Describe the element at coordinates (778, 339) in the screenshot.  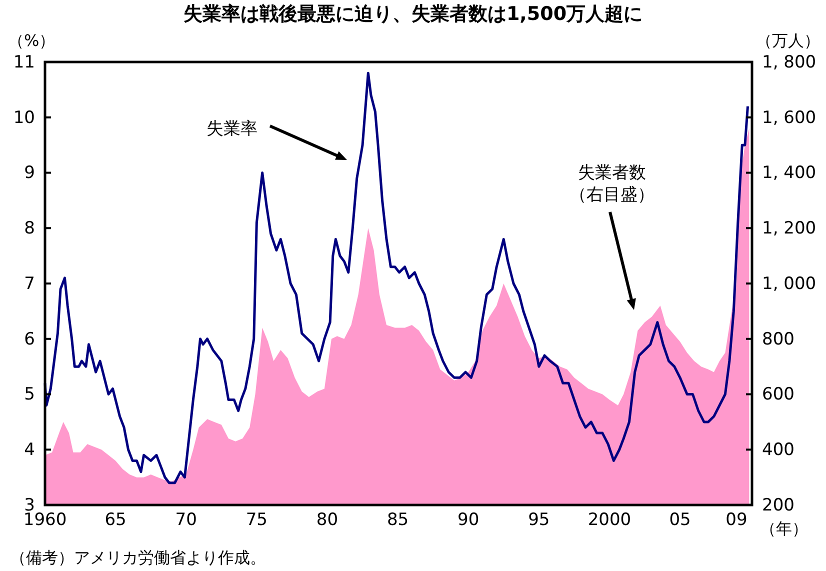
I see `y2-tick-label: 800` at that location.